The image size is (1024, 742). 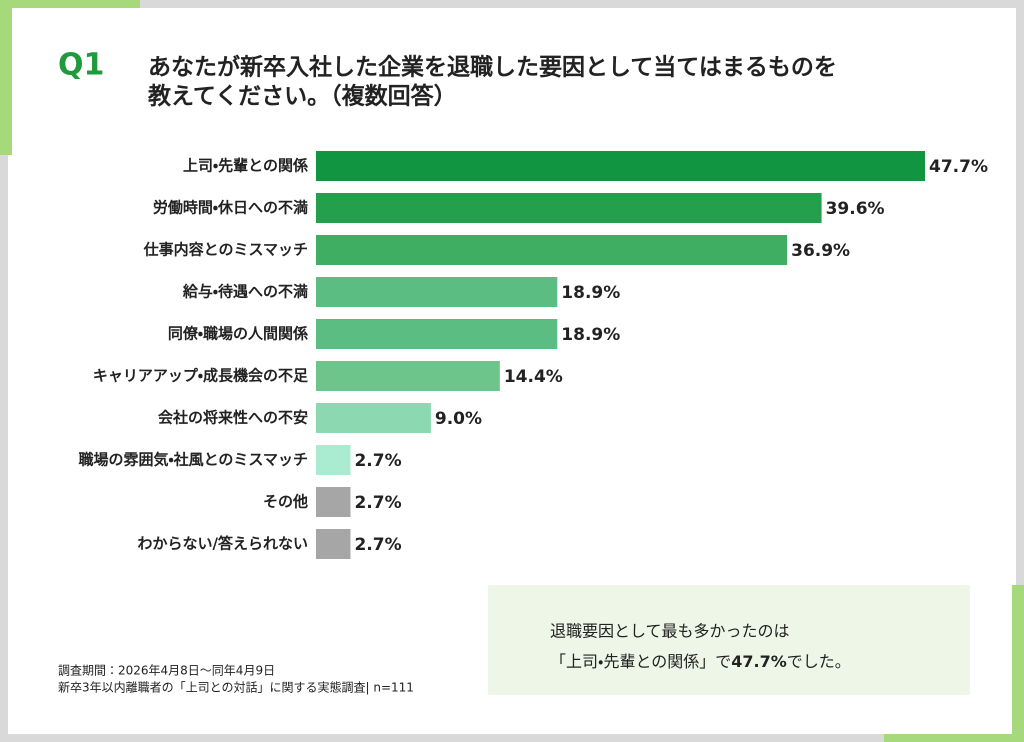 What do you see at coordinates (238, 334) in the screenshot?
I see `category-label: 同僚・職場の人間関係` at bounding box center [238, 334].